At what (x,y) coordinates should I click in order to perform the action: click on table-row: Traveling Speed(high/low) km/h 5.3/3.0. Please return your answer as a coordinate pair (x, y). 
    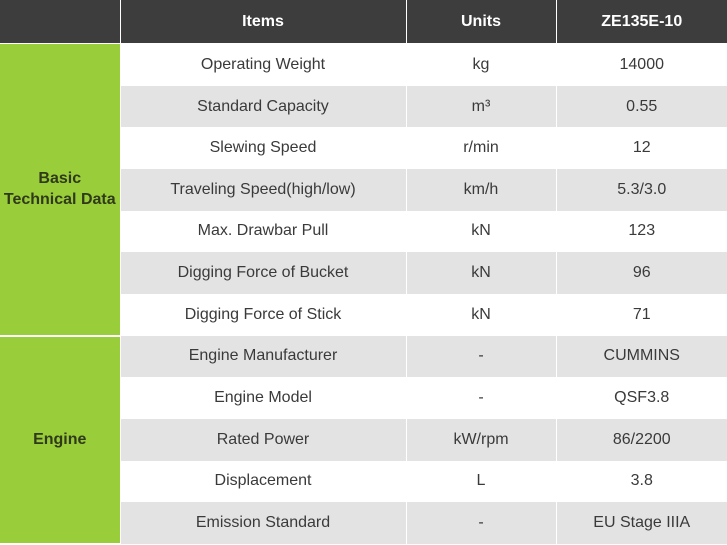
    Looking at the image, I should click on (363, 189).